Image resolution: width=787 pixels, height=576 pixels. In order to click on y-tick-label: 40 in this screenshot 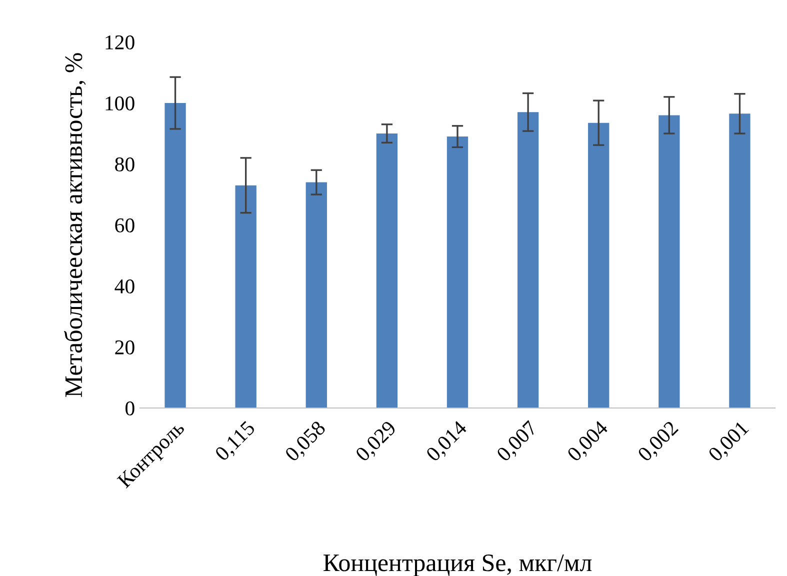, I will do `click(124, 286)`.